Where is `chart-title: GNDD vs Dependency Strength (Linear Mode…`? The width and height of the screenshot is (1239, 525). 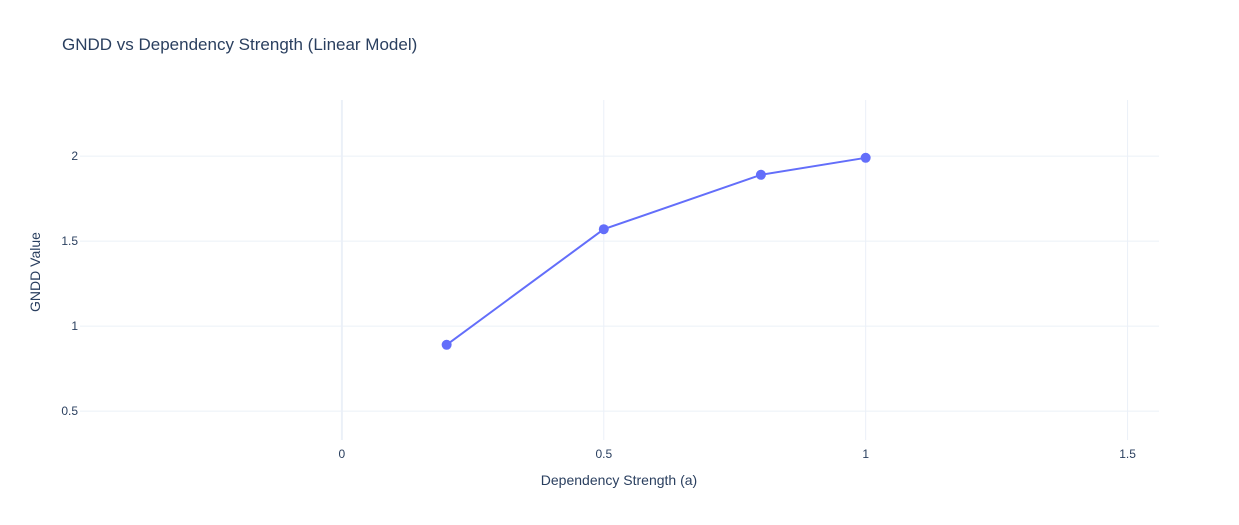 chart-title: GNDD vs Dependency Strength (Linear Mode… is located at coordinates (239, 44).